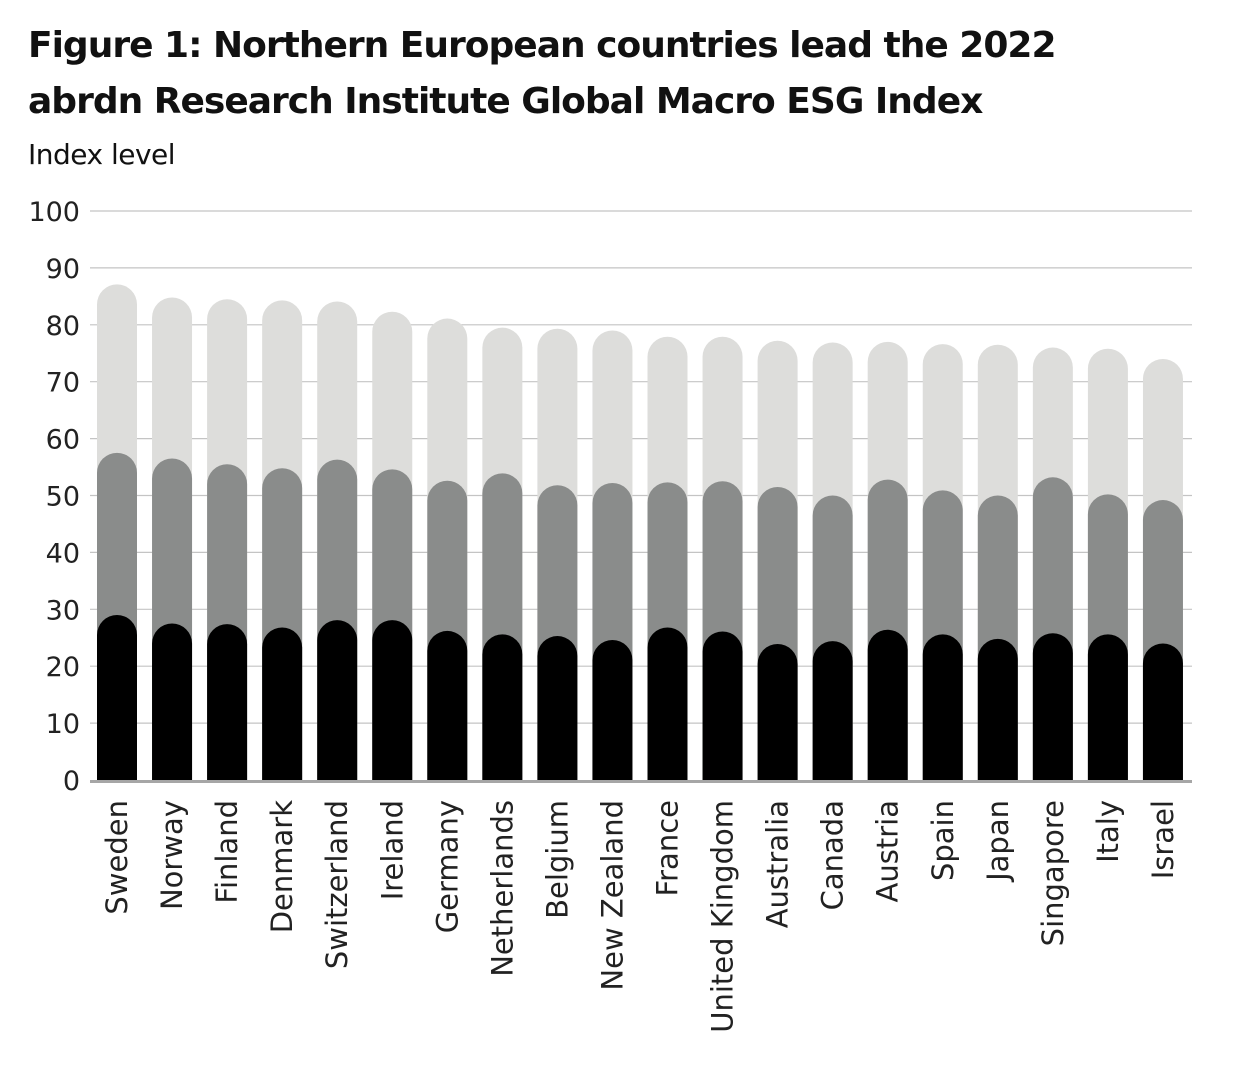 The width and height of the screenshot is (1245, 1068). Describe the element at coordinates (63, 383) in the screenshot. I see `y-tick-label: 70` at that location.